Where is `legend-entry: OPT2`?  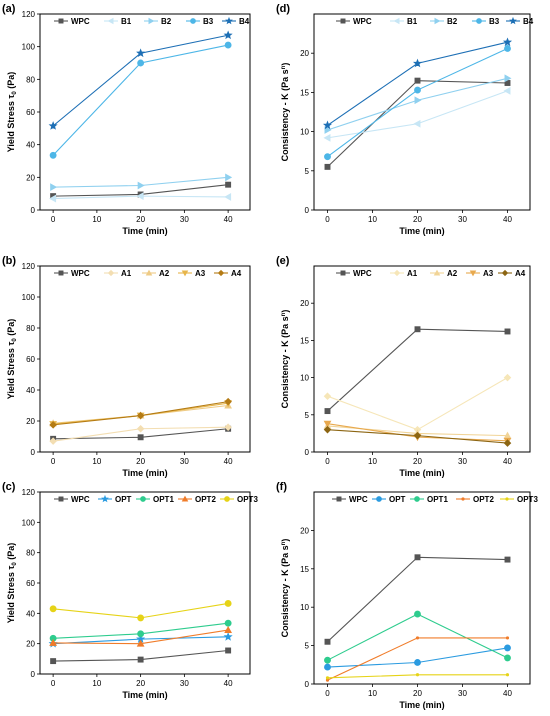
legend-entry: OPT2 is located at coordinates (205, 499).